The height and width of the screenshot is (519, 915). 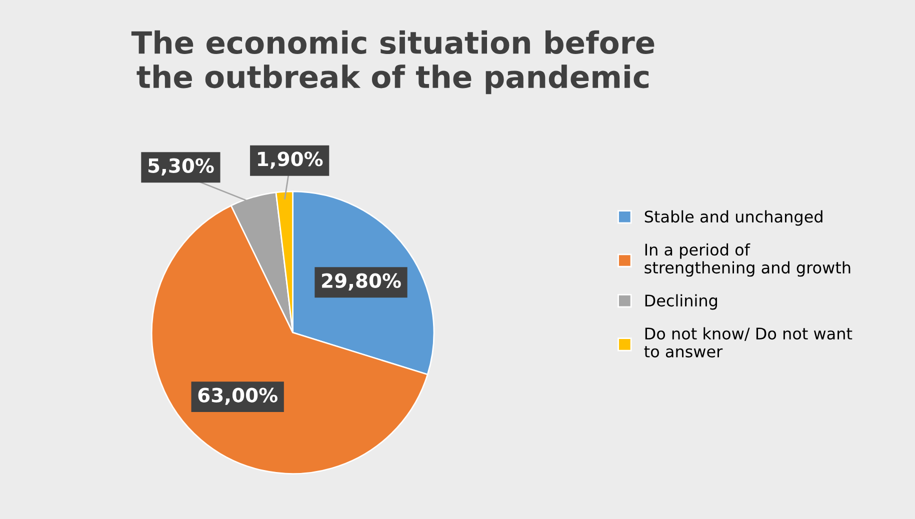 What do you see at coordinates (181, 167) in the screenshot?
I see `data-label: 5,30%` at bounding box center [181, 167].